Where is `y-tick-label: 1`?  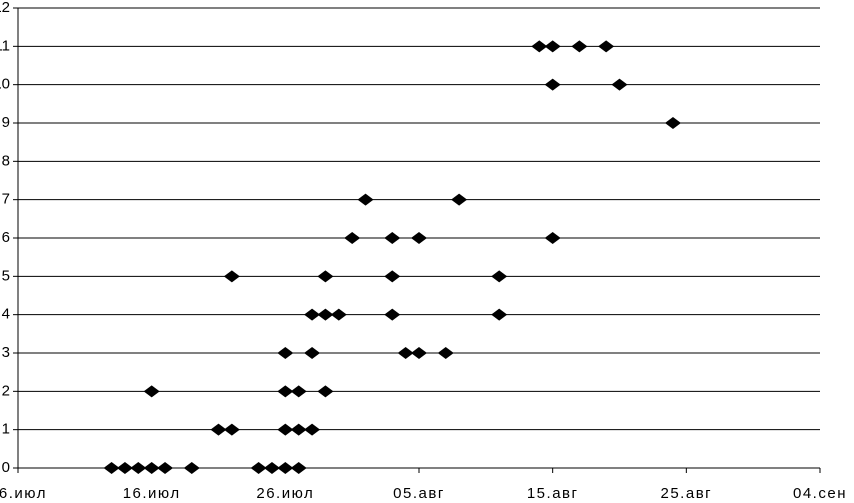
y-tick-label: 1 is located at coordinates (6, 429).